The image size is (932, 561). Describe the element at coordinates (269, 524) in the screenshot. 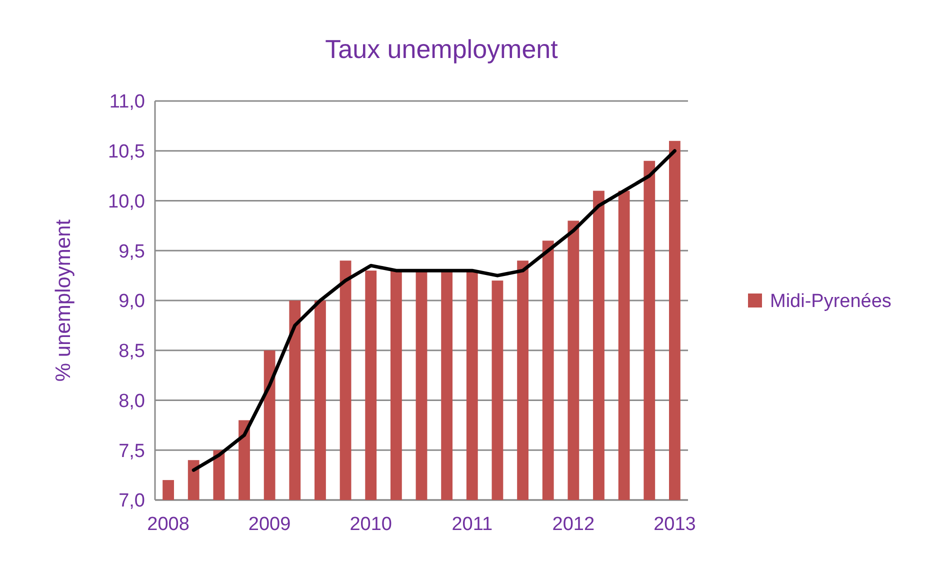

I see `x-tick-label: 2009` at that location.